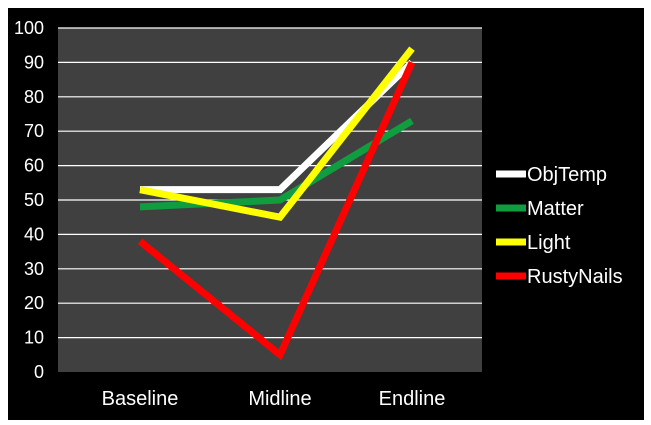 This screenshot has height=425, width=651. I want to click on legend-item-objtemp: ObjTemp, so click(551, 175).